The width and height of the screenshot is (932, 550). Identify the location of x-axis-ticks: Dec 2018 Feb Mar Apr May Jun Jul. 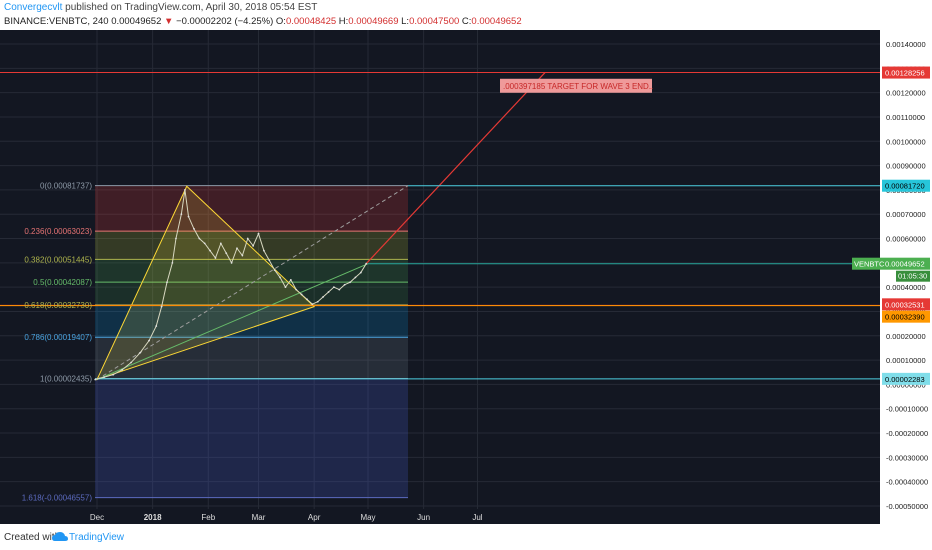
(286, 517).